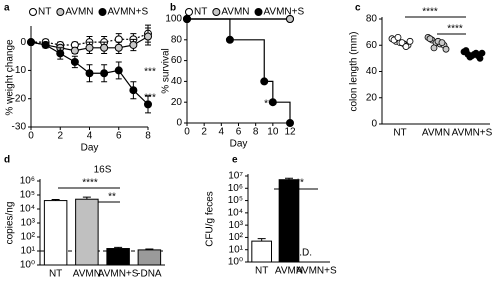 This screenshot has width=500, height=283. I want to click on y-axis-label: copies/ng, so click(10, 223).